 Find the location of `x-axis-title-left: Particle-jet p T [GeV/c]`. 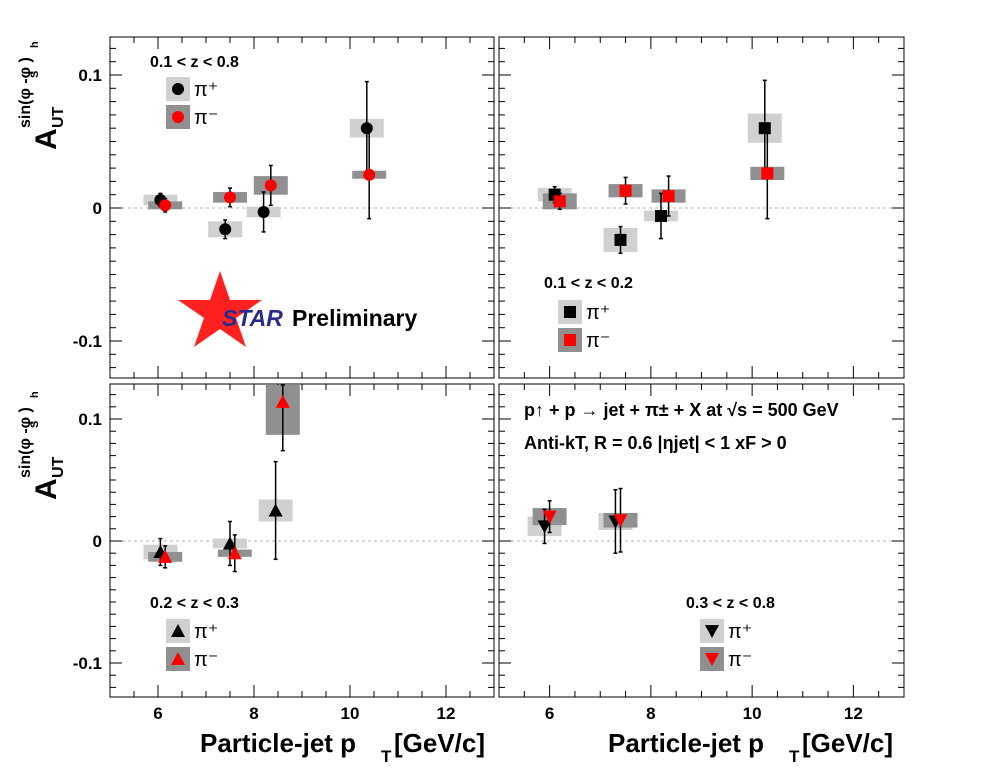

x-axis-title-left: Particle-jet p T [GeV/c] is located at coordinates (342, 747).